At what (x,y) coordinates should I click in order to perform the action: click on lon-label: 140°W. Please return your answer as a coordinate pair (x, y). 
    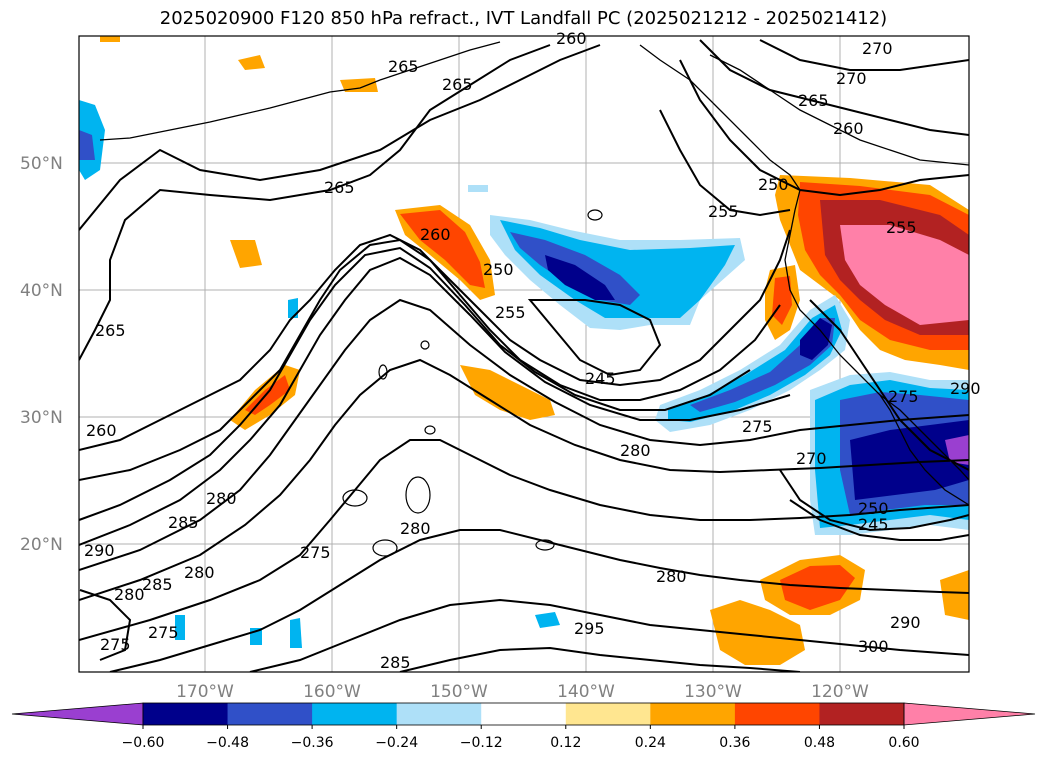
    Looking at the image, I should click on (586, 692).